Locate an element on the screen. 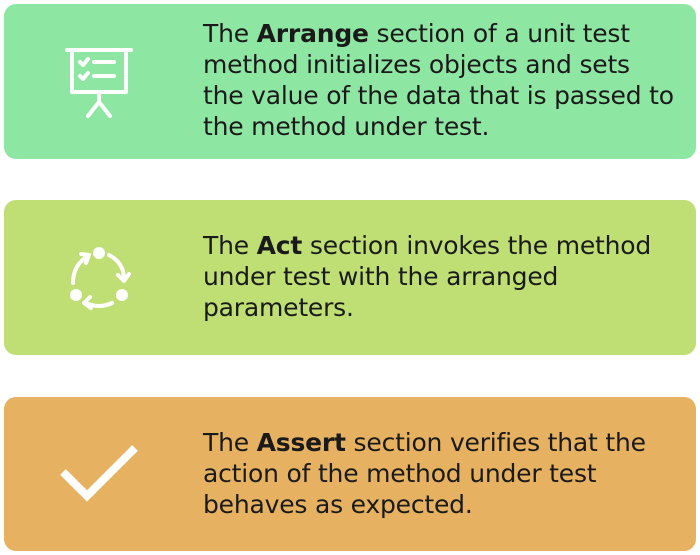 The height and width of the screenshot is (555, 700). arrange-keyword: Arrange is located at coordinates (312, 33).